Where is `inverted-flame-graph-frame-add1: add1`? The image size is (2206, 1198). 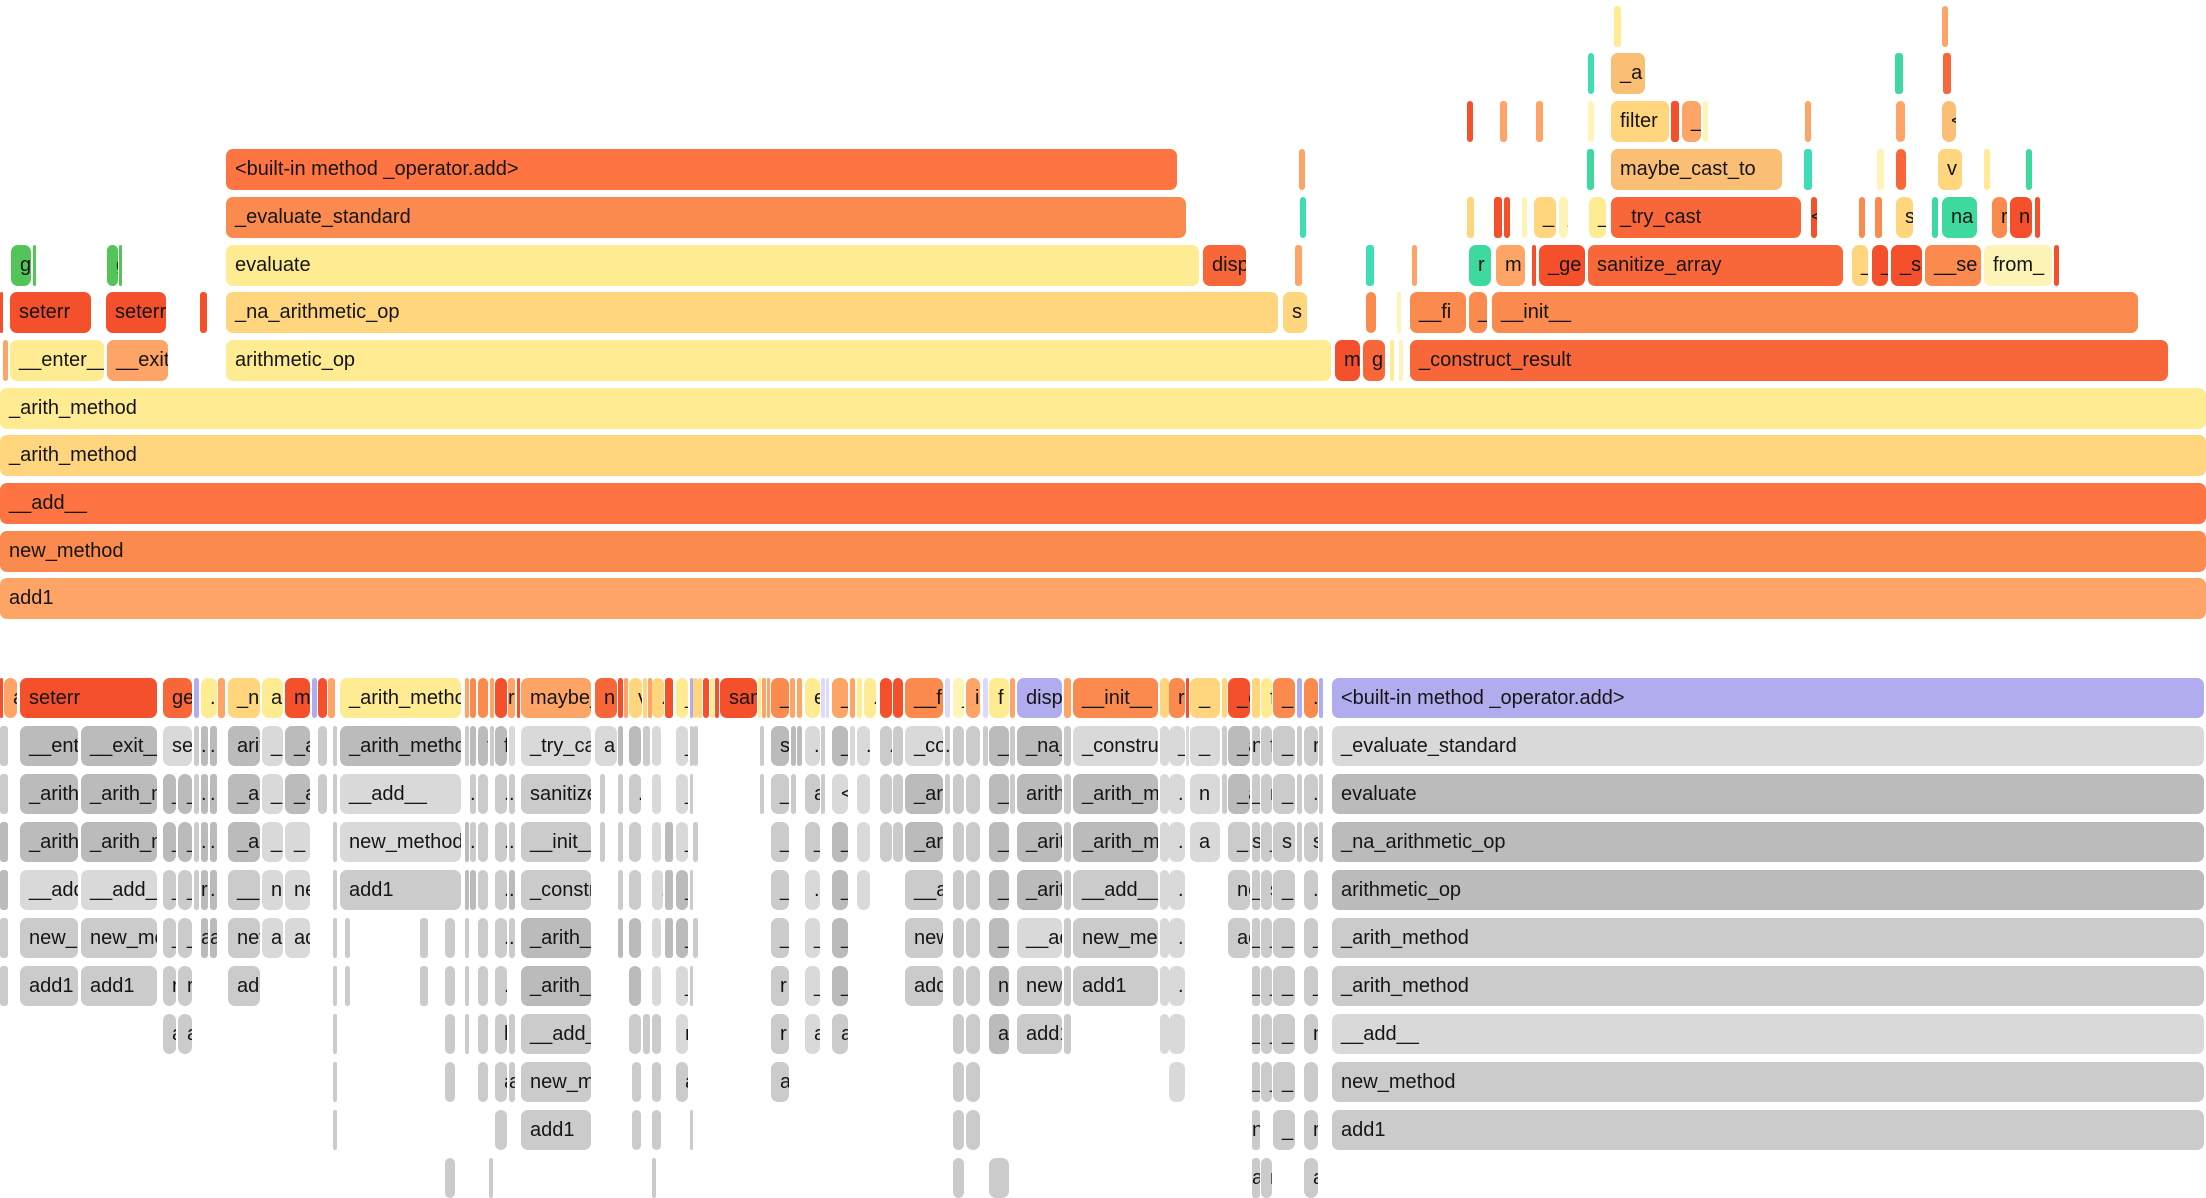 inverted-flame-graph-frame-add1: add1 is located at coordinates (1115, 986).